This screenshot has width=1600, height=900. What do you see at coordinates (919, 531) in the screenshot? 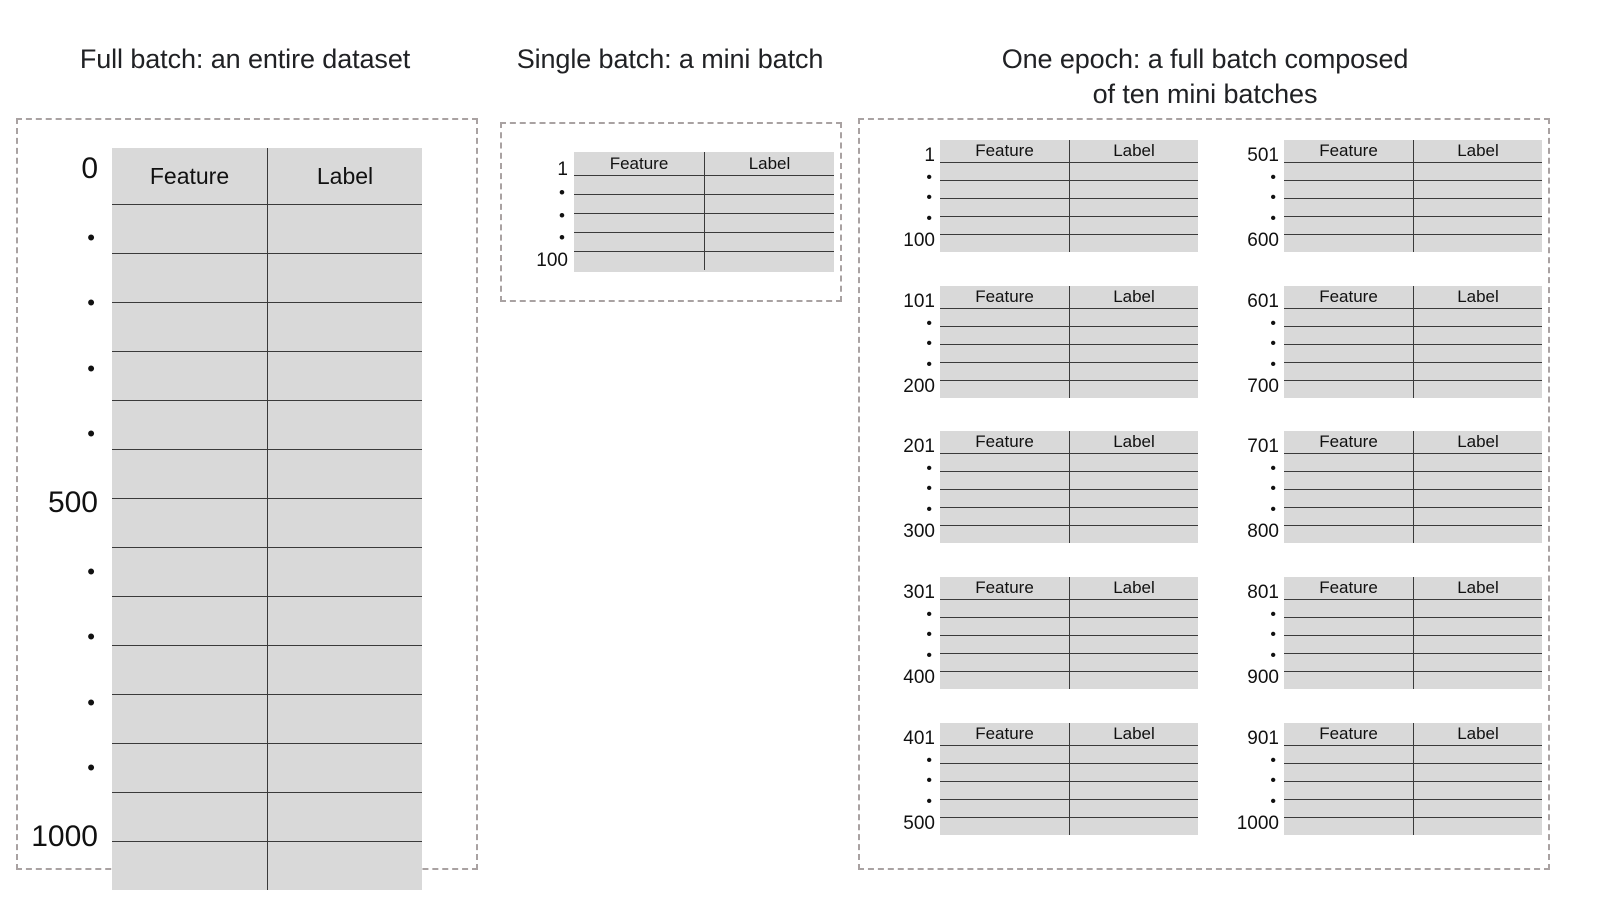
I see `index-number: 300` at bounding box center [919, 531].